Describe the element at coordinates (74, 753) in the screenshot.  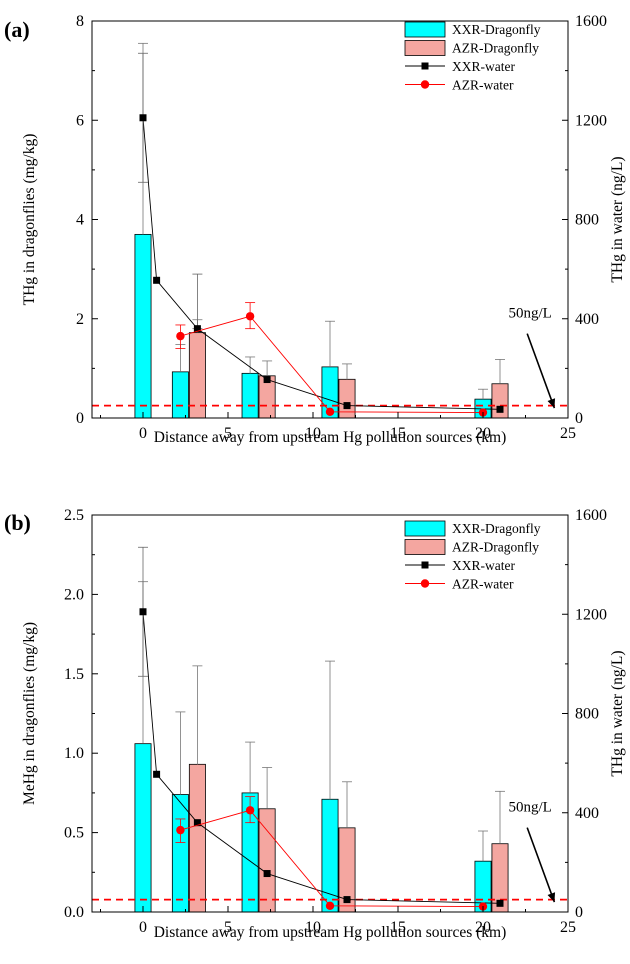
I see `y-left-tick-label: 1.0` at that location.